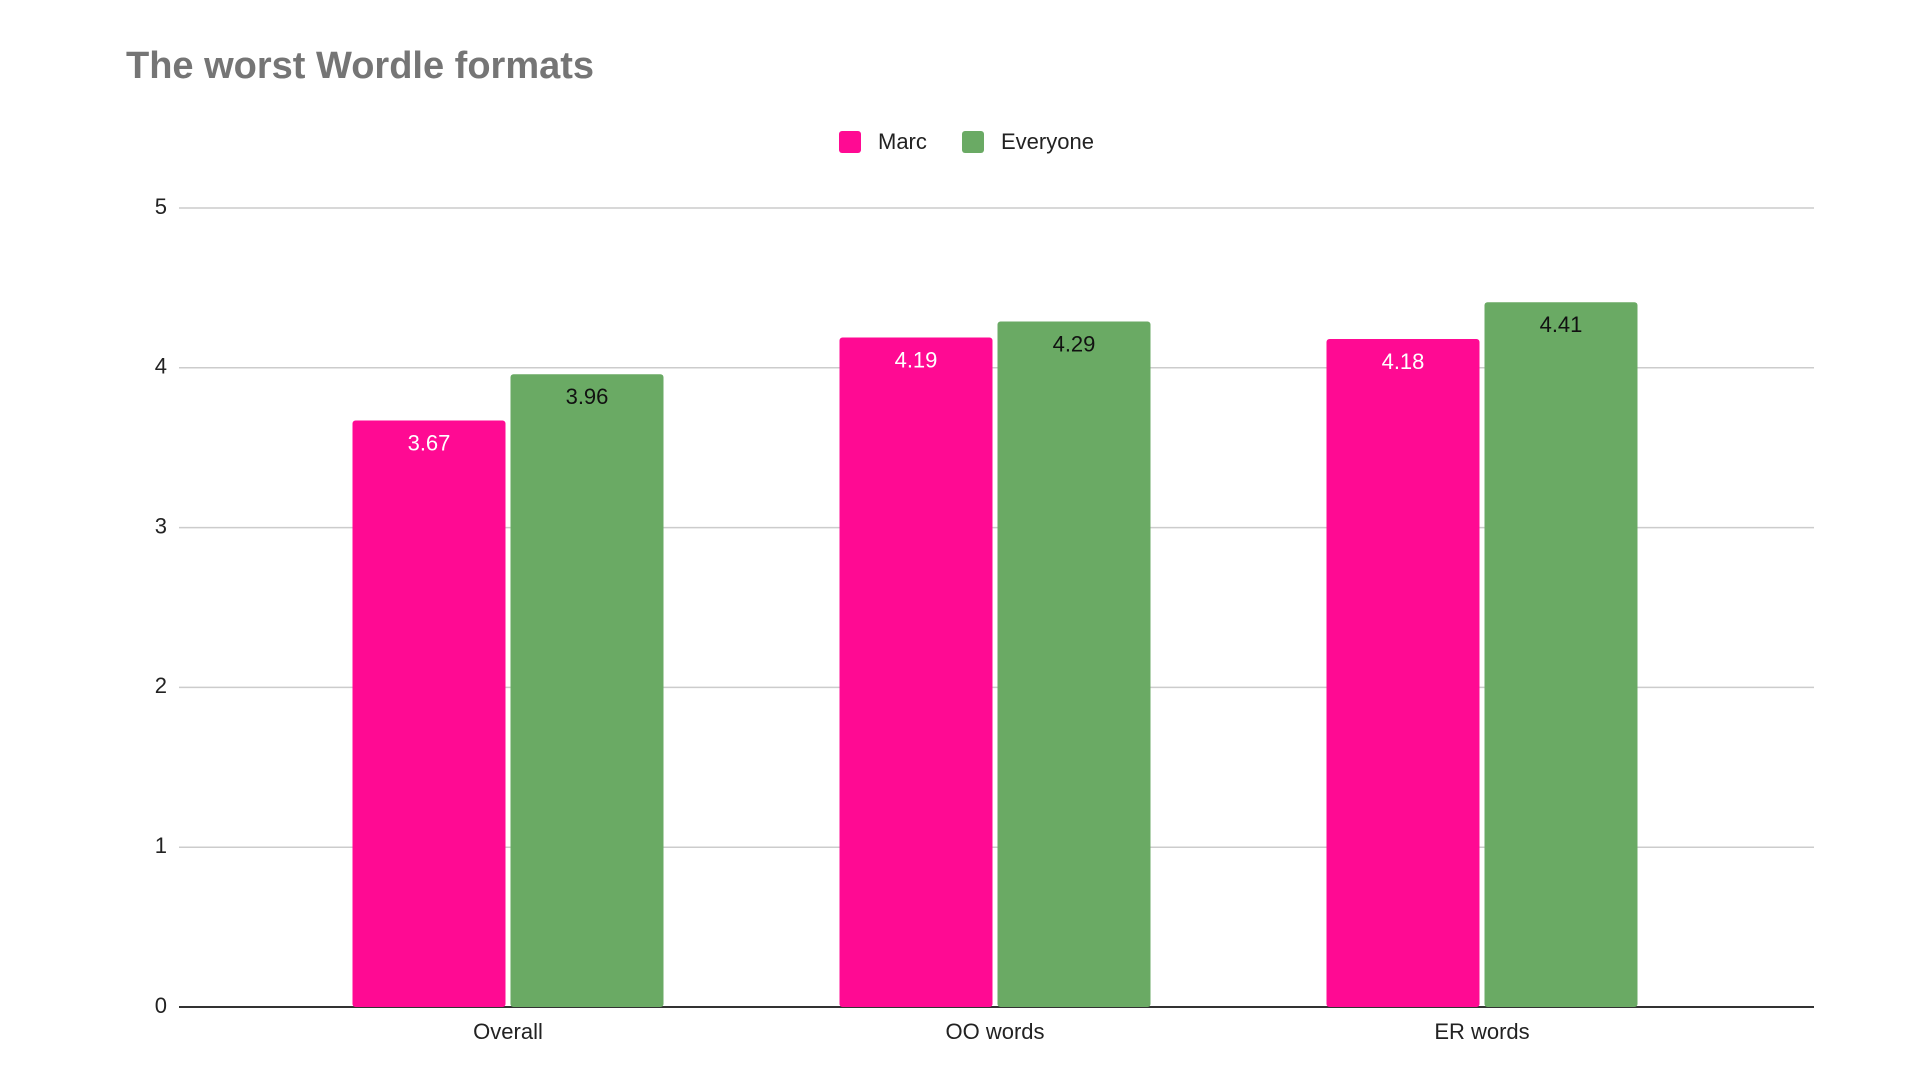  What do you see at coordinates (994, 1031) in the screenshot?
I see `x-tick-label: OO words` at bounding box center [994, 1031].